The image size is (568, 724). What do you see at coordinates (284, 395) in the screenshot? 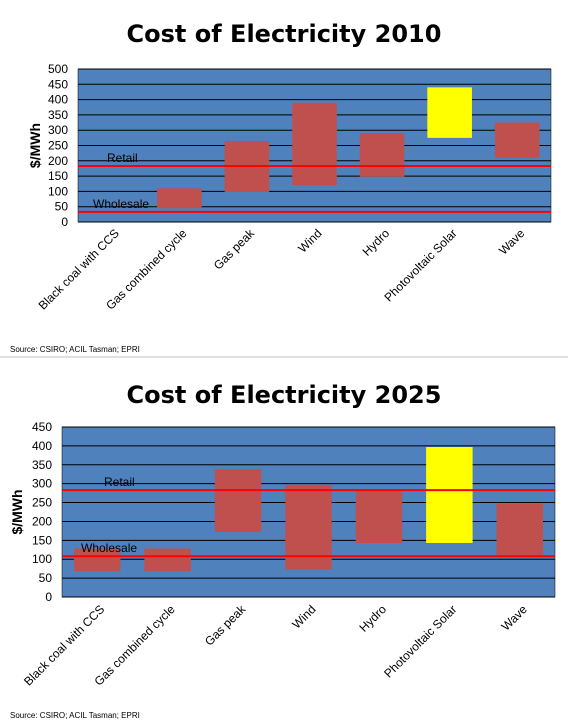
I see `chart-title: Cost of Electricity 2025` at bounding box center [284, 395].